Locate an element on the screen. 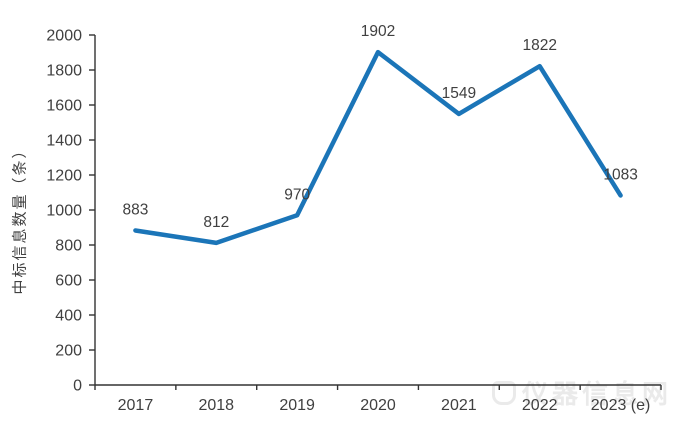  data-label: 1083 is located at coordinates (620, 174).